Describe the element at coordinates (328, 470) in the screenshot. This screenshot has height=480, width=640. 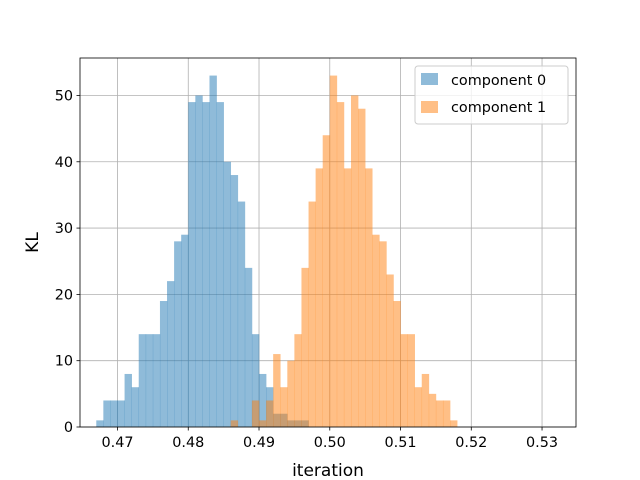
I see `x-axis-label: iteration` at that location.